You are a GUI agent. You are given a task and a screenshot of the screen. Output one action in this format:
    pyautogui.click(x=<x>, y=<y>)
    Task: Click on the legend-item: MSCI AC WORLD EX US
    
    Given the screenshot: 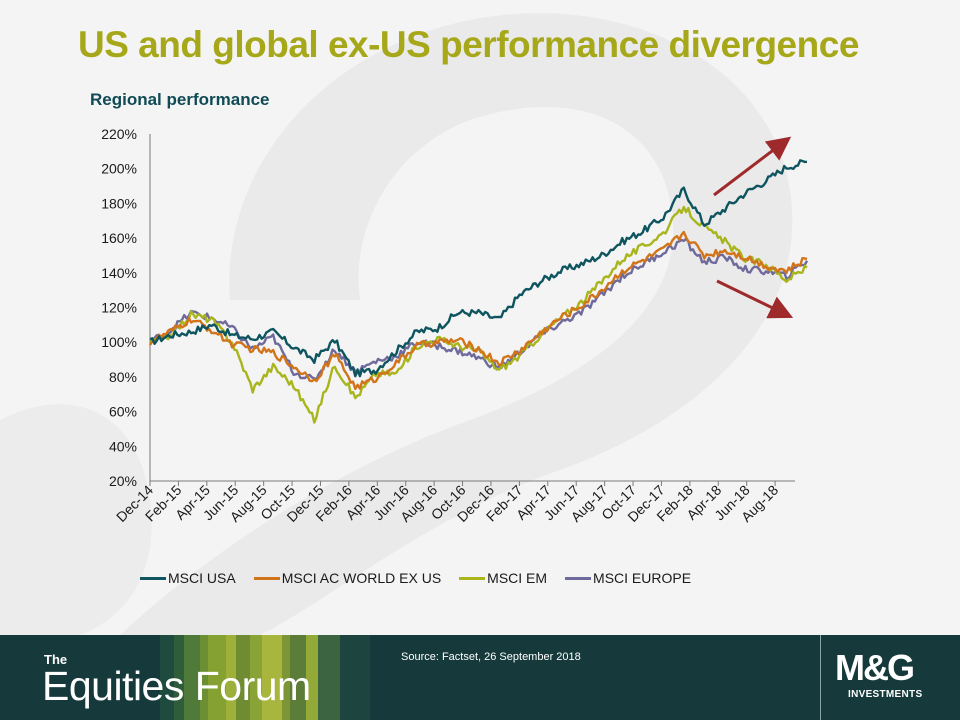 What is the action you would take?
    pyautogui.click(x=347, y=578)
    